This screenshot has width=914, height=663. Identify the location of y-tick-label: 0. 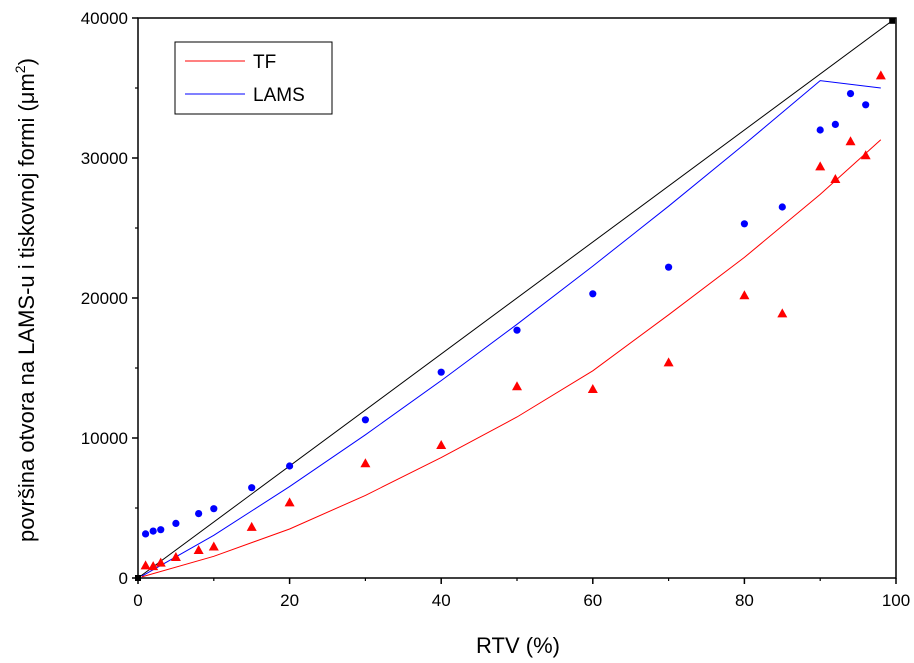
(123, 578).